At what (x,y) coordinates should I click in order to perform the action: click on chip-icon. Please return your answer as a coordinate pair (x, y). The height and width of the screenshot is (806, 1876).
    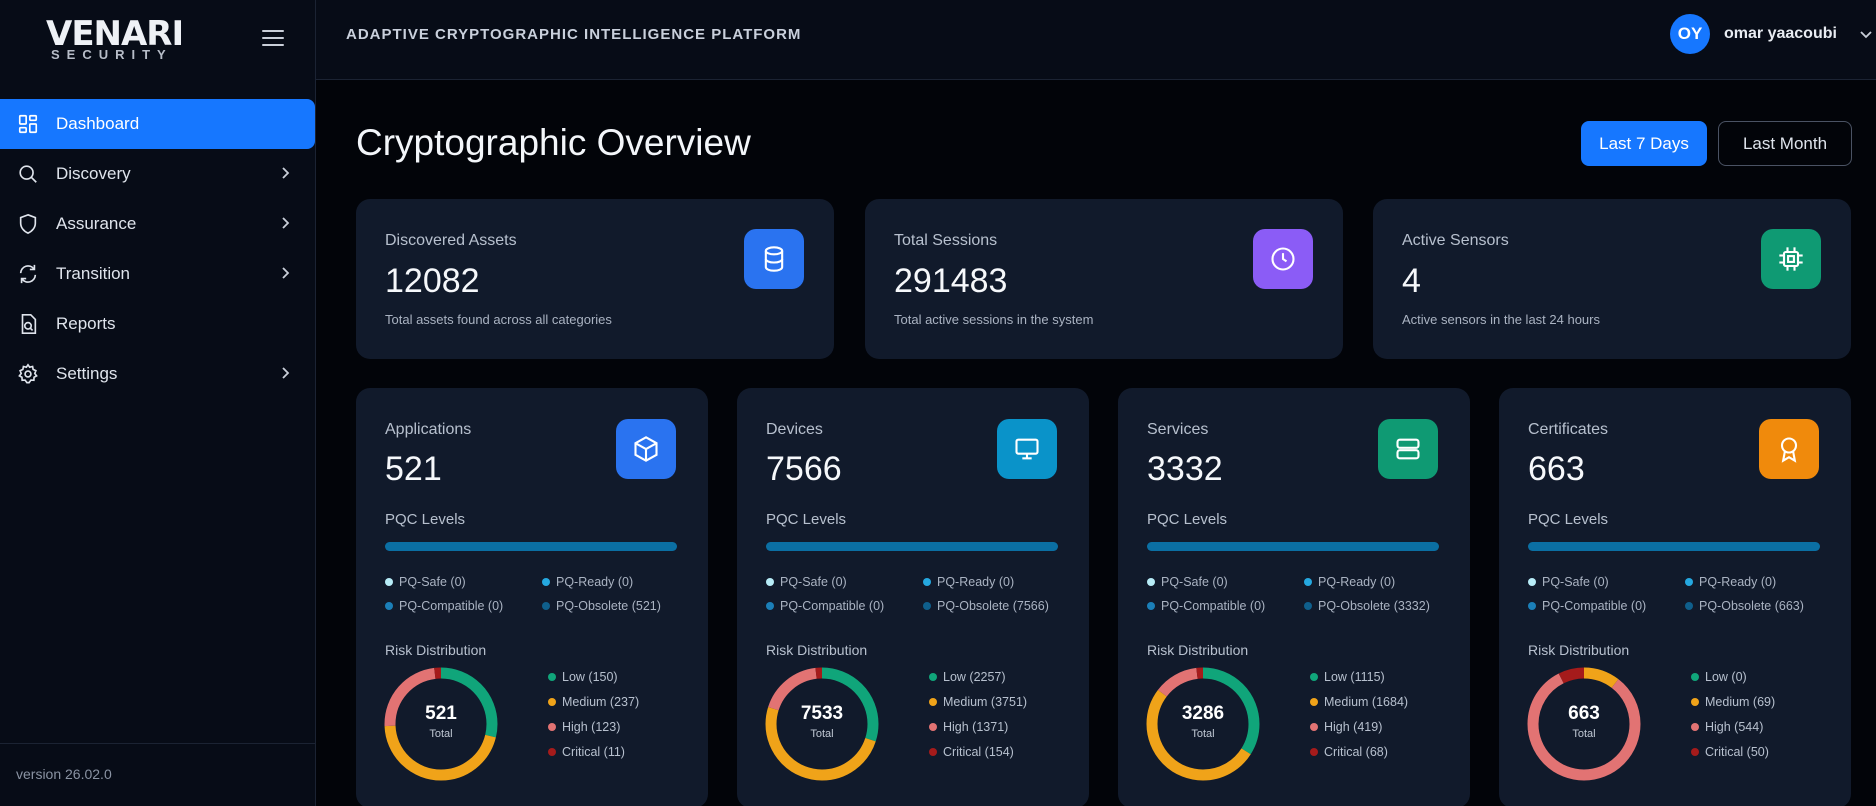
    Looking at the image, I should click on (1791, 259).